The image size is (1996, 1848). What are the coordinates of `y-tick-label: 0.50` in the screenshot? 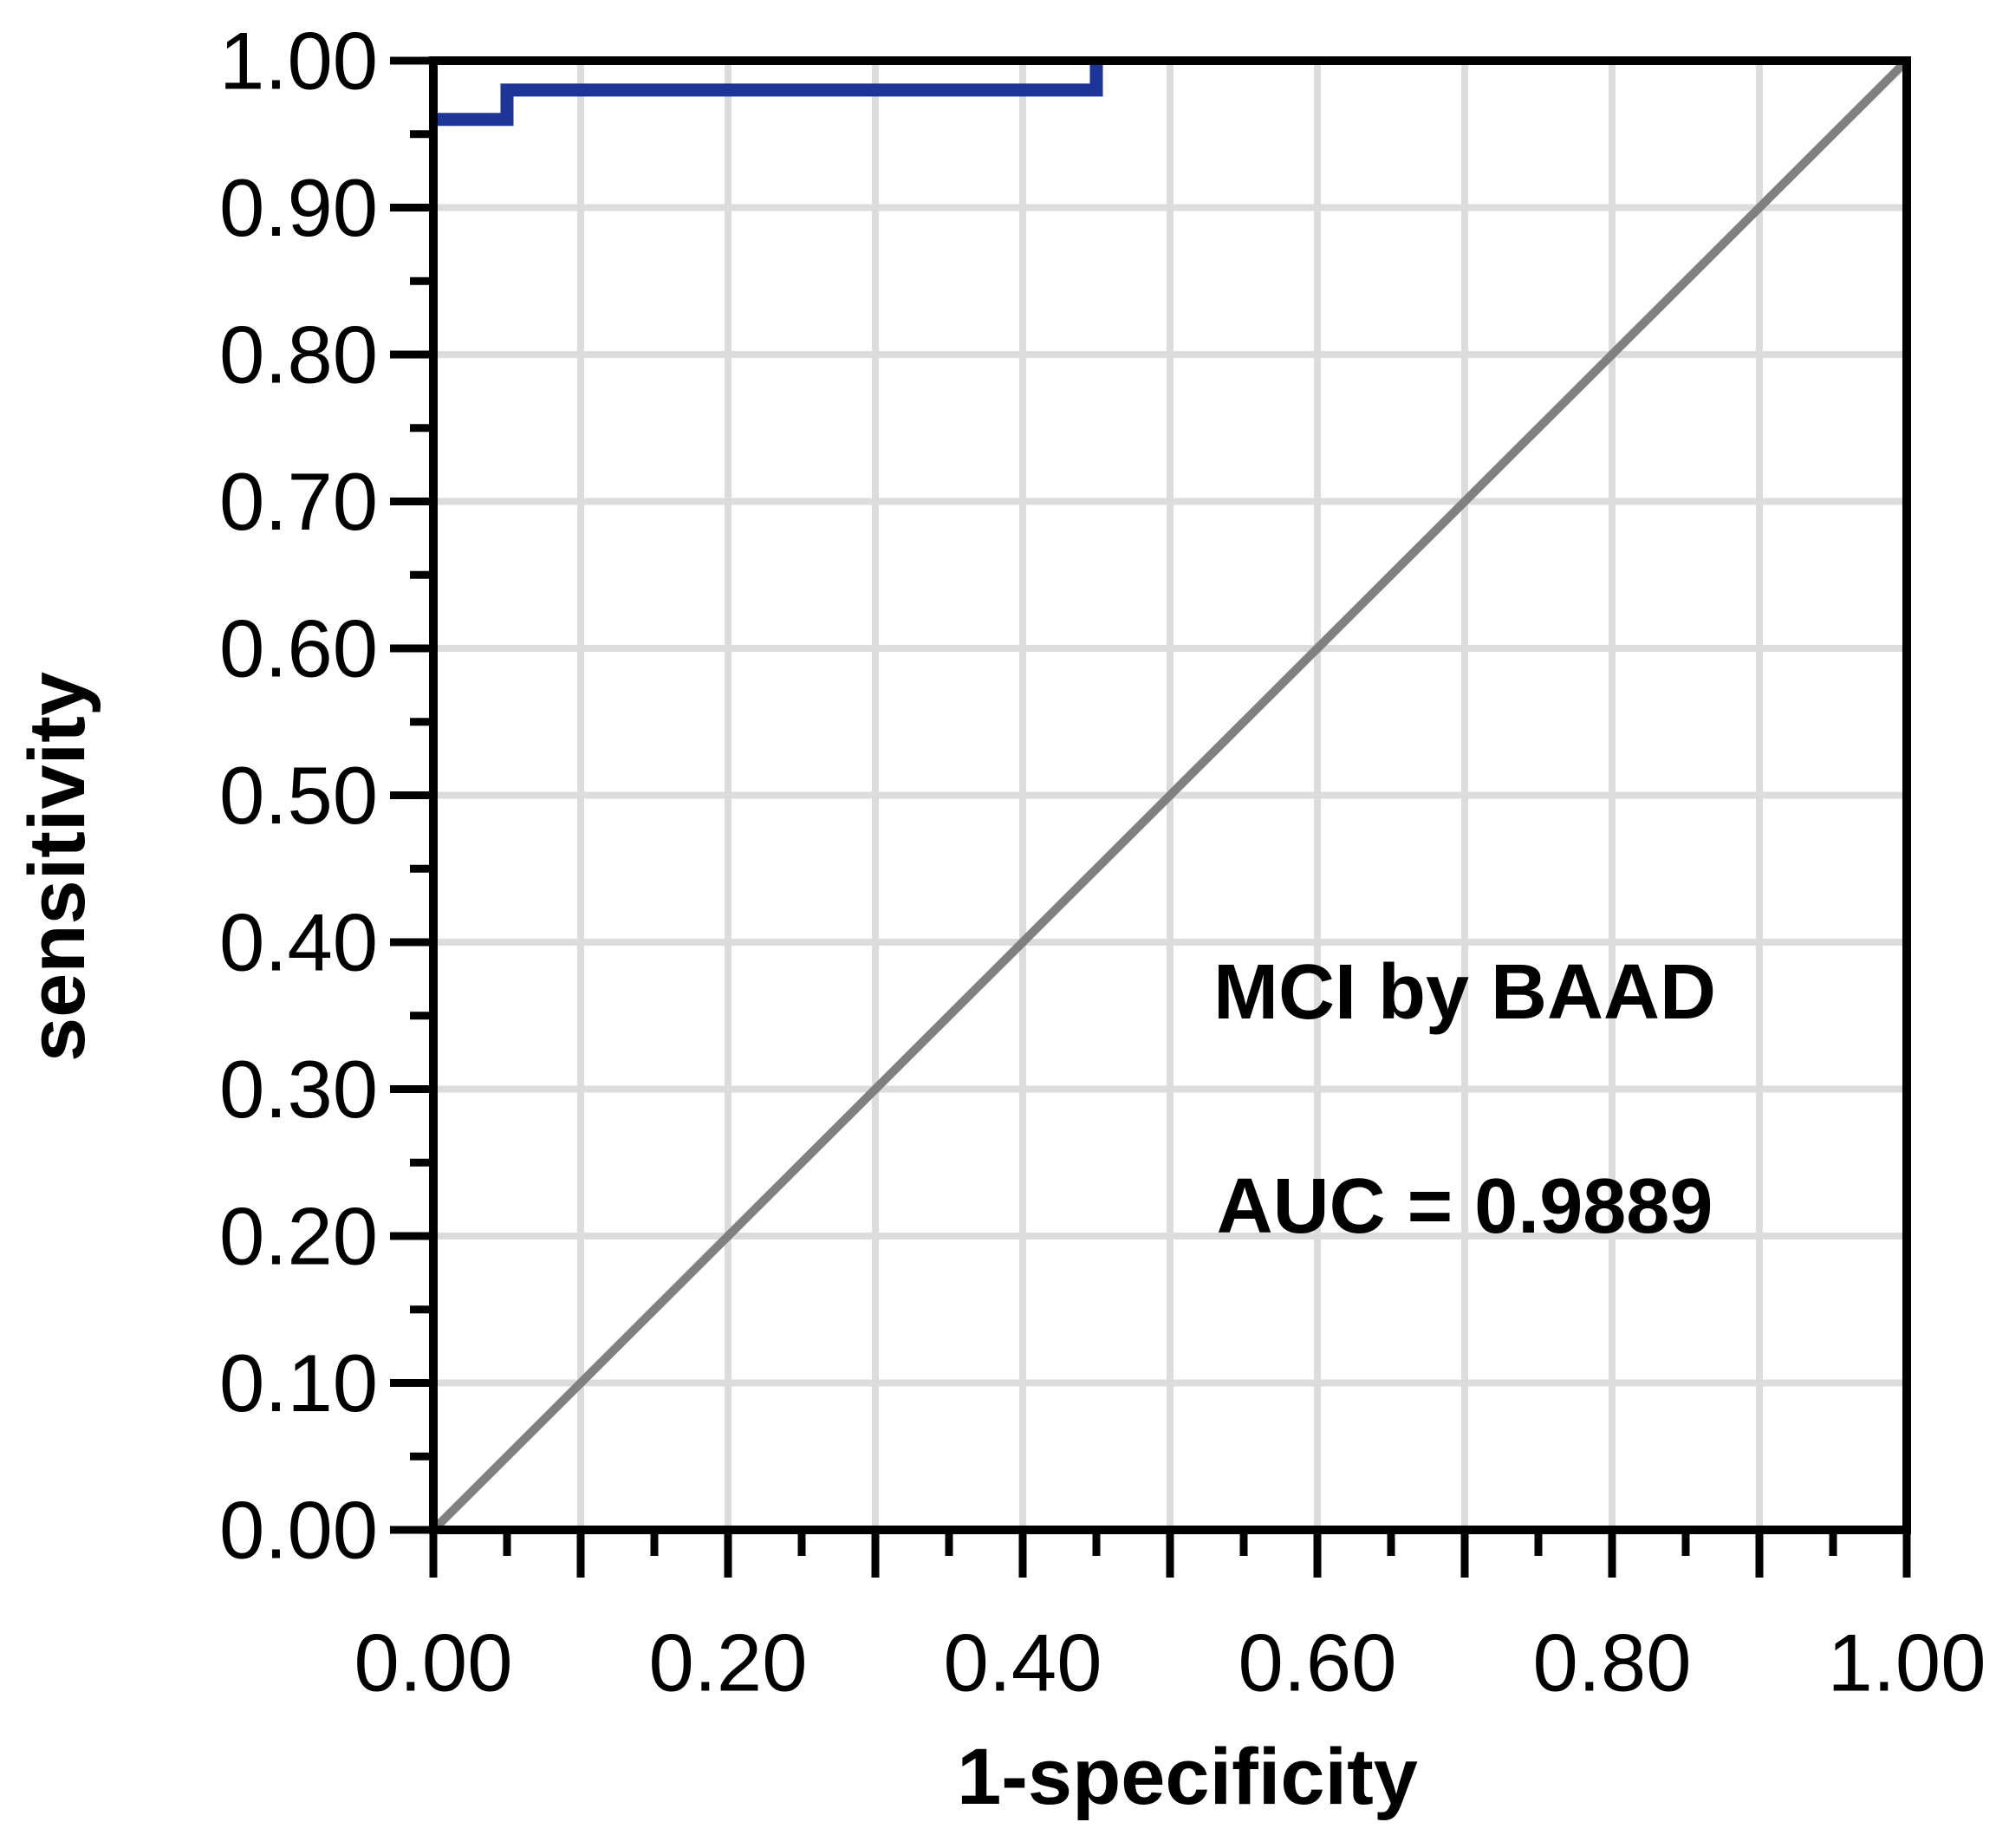 It's located at (298, 795).